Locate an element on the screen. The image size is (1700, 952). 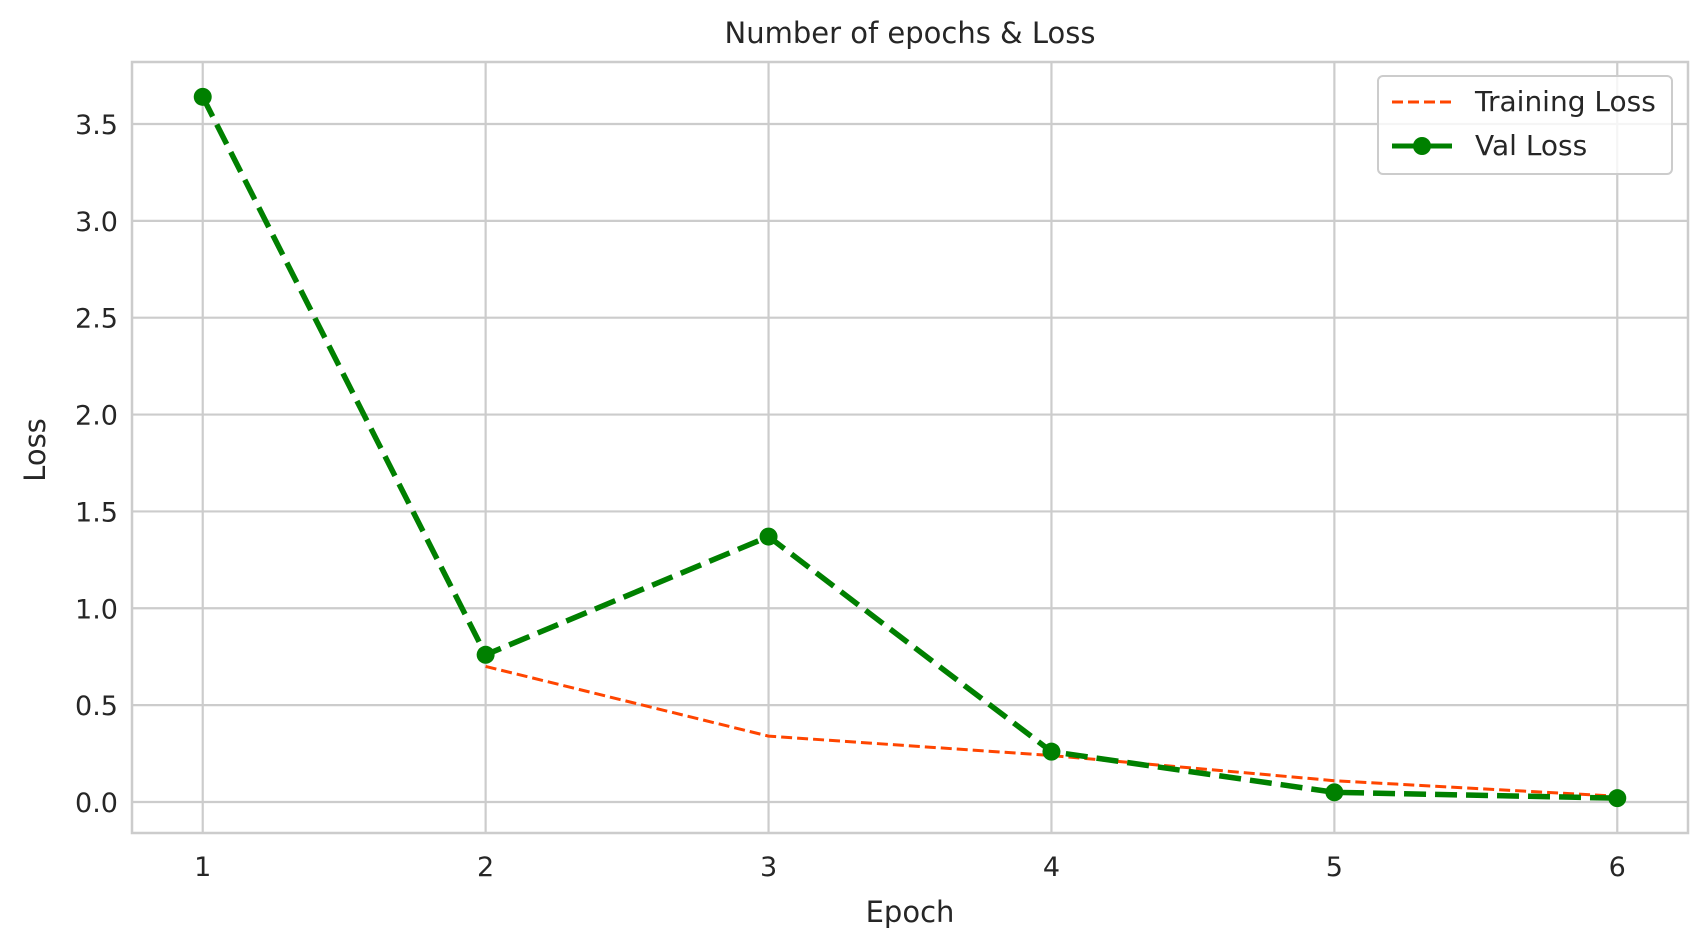
y-tick-label: 1.0 is located at coordinates (96, 609).